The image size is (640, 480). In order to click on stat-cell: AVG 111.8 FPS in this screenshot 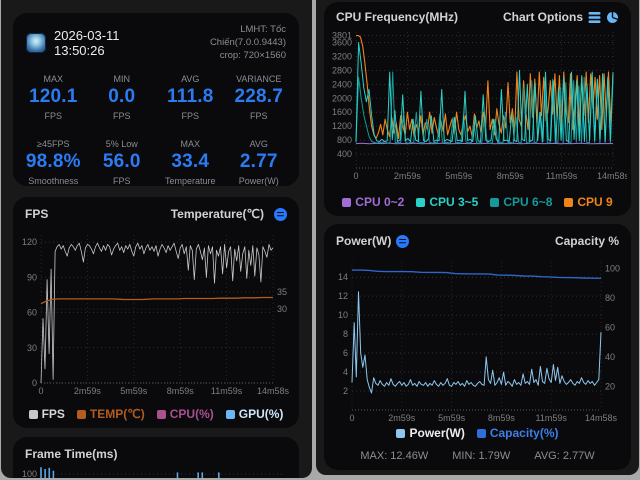, I will do `click(190, 97)`.